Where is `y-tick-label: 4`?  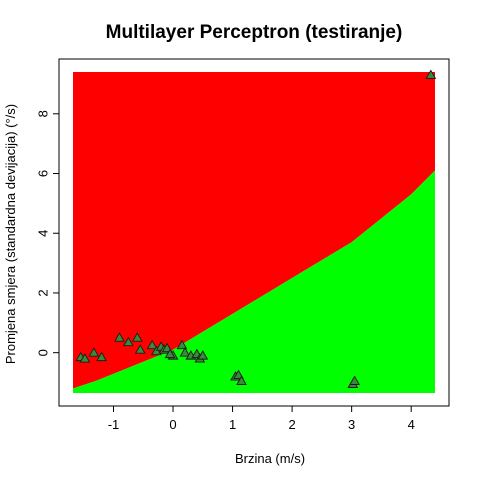
y-tick-label: 4 is located at coordinates (42, 233).